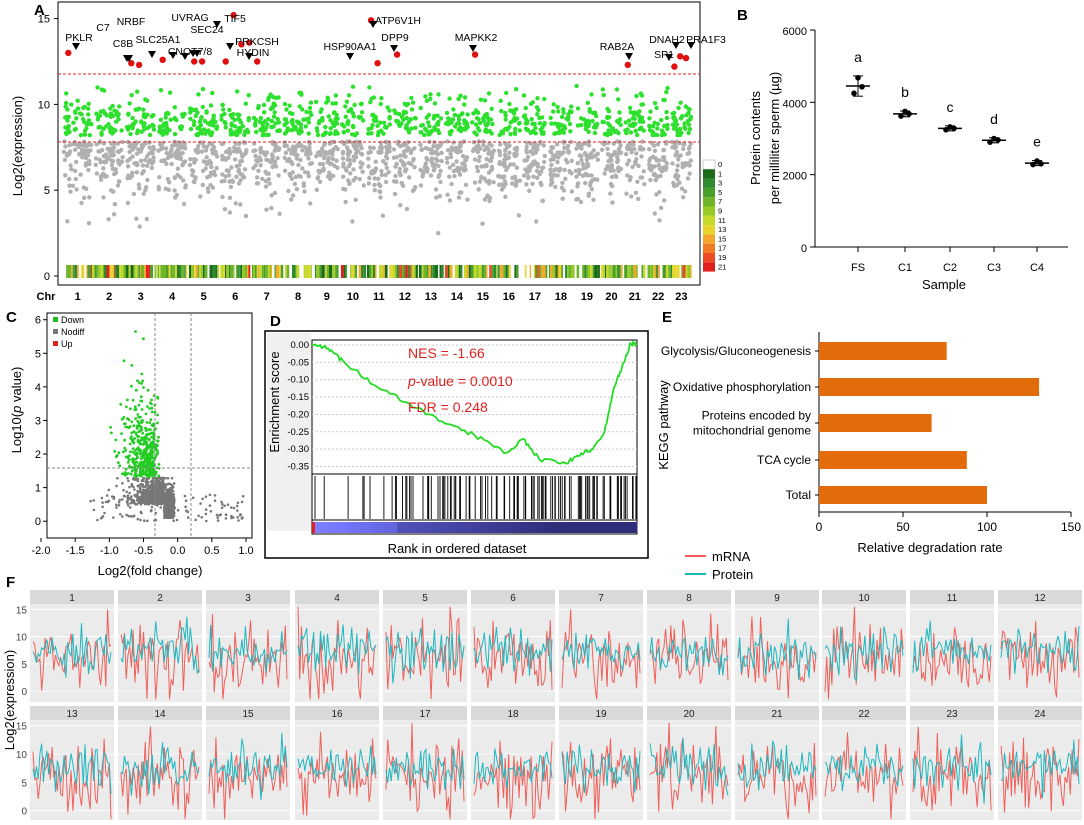 The width and height of the screenshot is (1084, 825). I want to click on panel-a-chr-label: 3, so click(141, 297).